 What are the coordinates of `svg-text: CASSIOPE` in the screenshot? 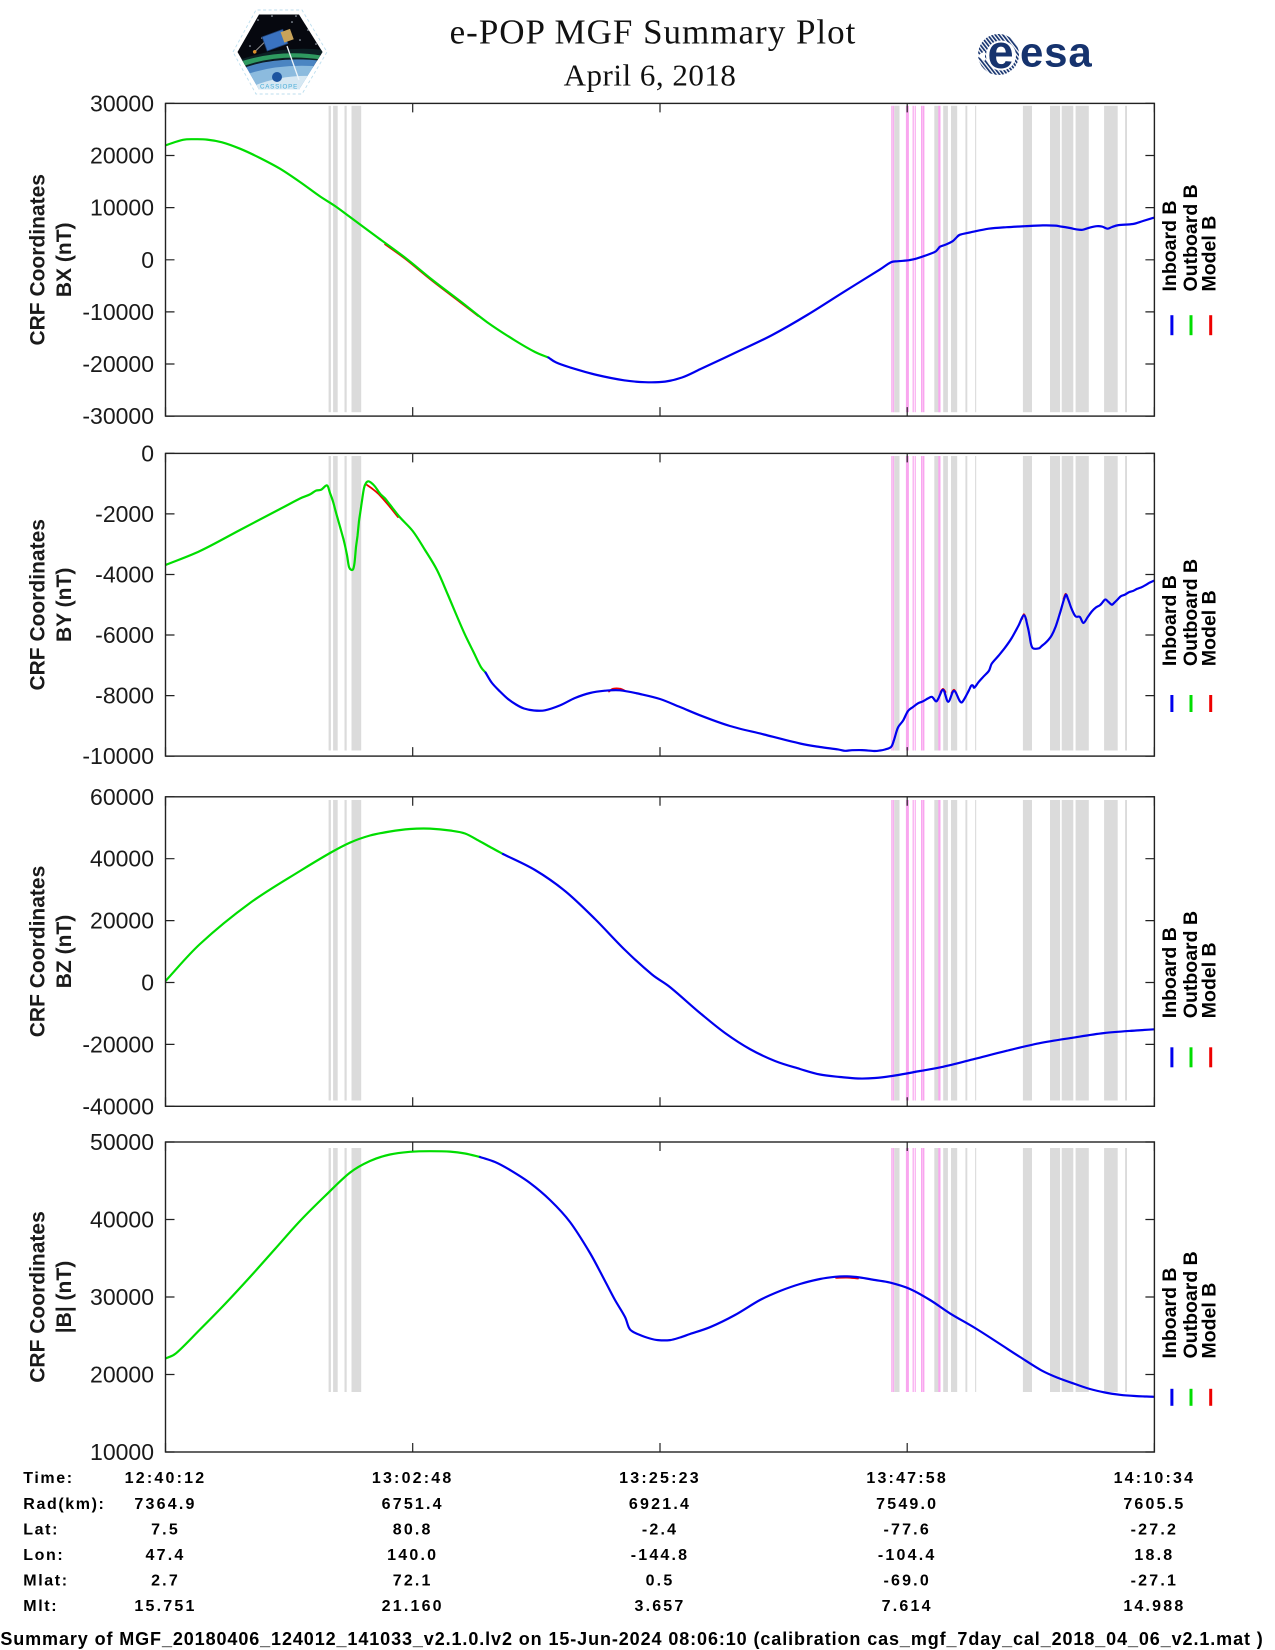 It's located at (279, 87).